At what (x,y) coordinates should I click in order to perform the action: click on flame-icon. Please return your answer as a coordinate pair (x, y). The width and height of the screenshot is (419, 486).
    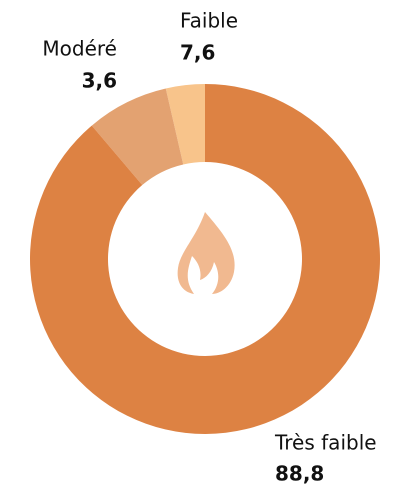
    Looking at the image, I should click on (206, 253).